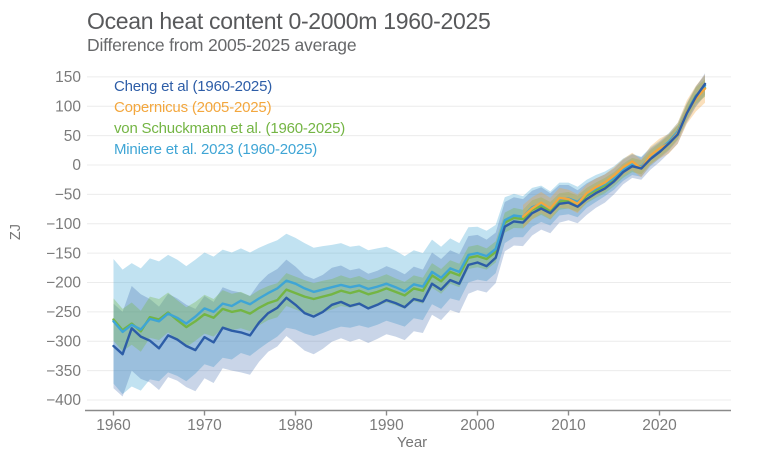 This screenshot has height=460, width=768. What do you see at coordinates (63, 341) in the screenshot?
I see `y-tick-label--300: −300` at bounding box center [63, 341].